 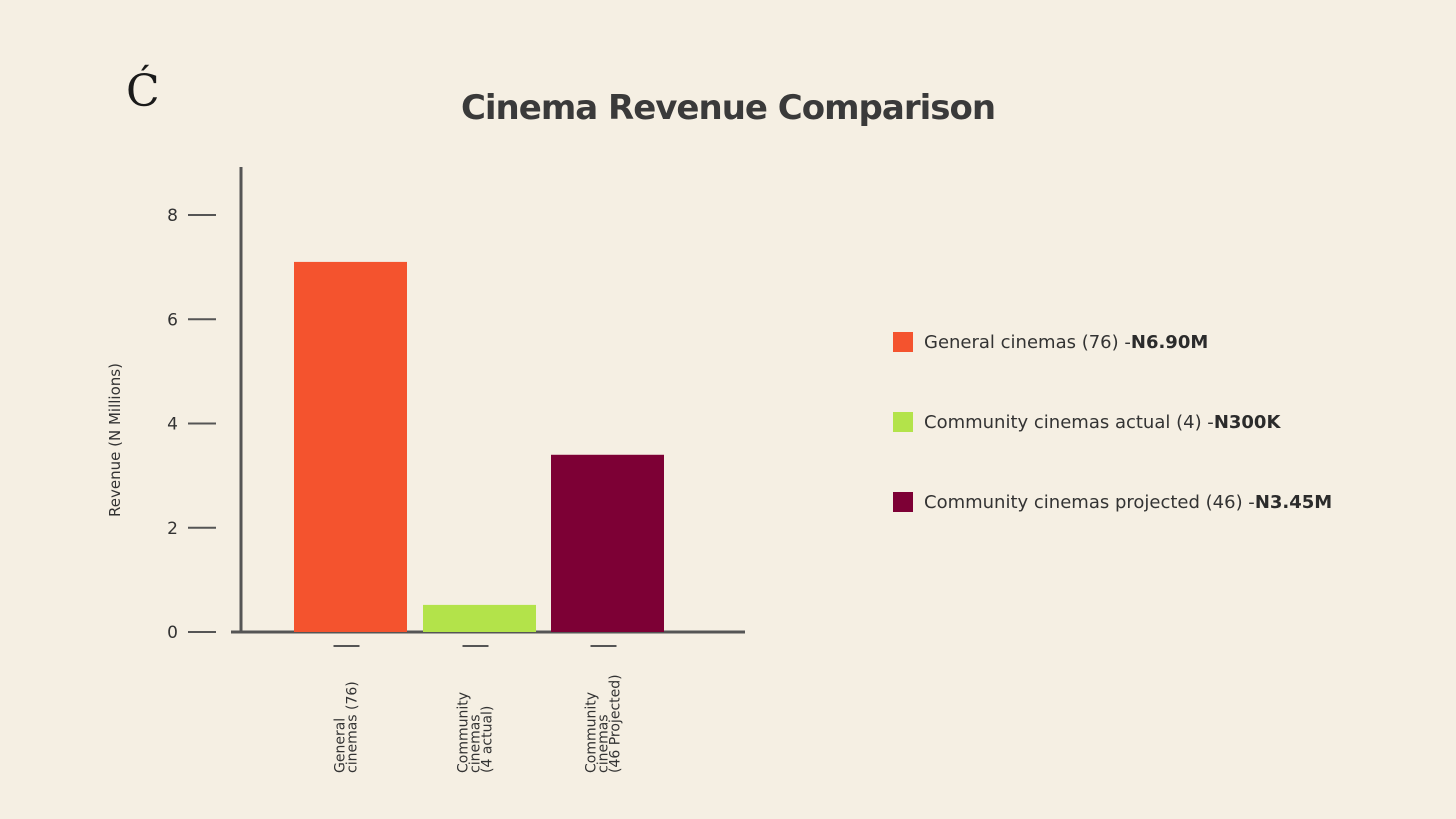 What do you see at coordinates (1027, 342) in the screenshot?
I see `legend-label-general: General cinemas (76) -` at bounding box center [1027, 342].